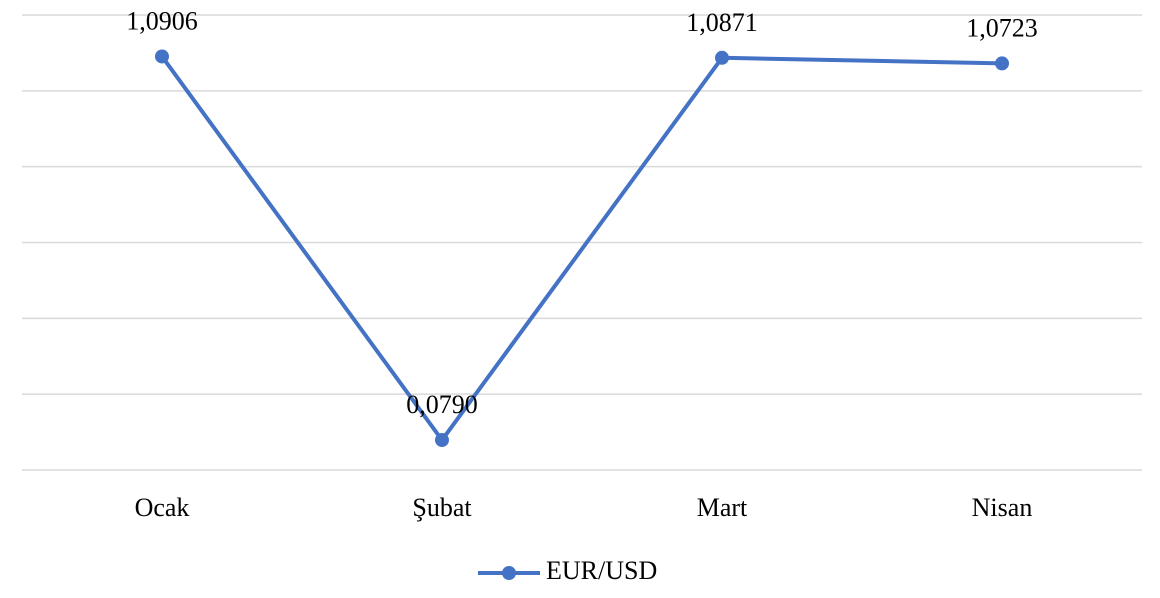 The height and width of the screenshot is (598, 1160). What do you see at coordinates (1002, 507) in the screenshot?
I see `x-tick-label: Nisan` at bounding box center [1002, 507].